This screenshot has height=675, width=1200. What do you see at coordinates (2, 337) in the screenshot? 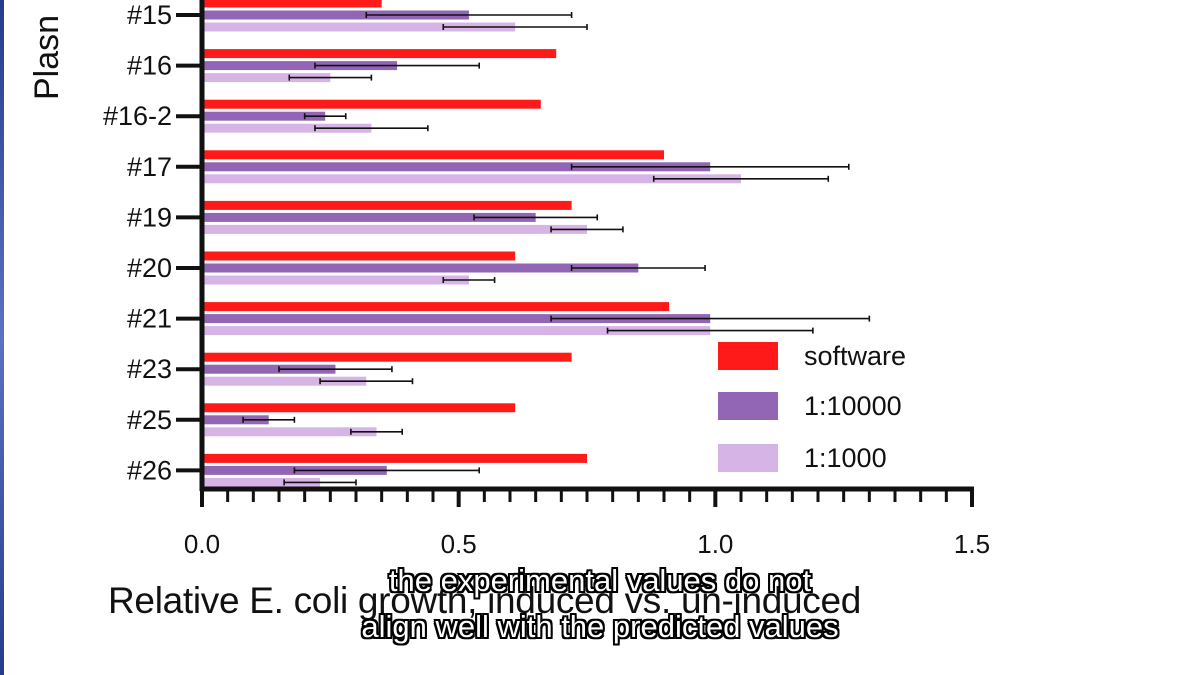
I see `window-edge` at bounding box center [2, 337].